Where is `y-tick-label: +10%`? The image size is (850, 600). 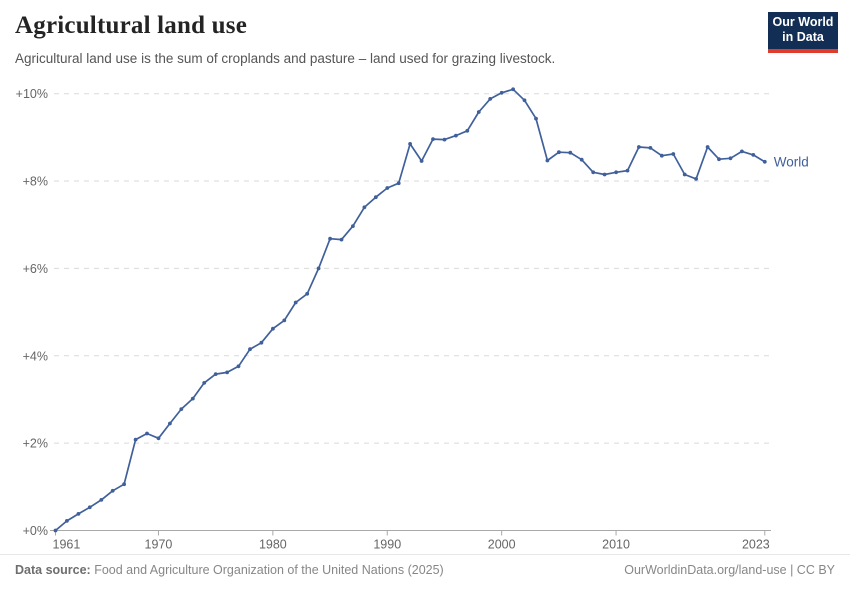
y-tick-label: +10% is located at coordinates (32, 94).